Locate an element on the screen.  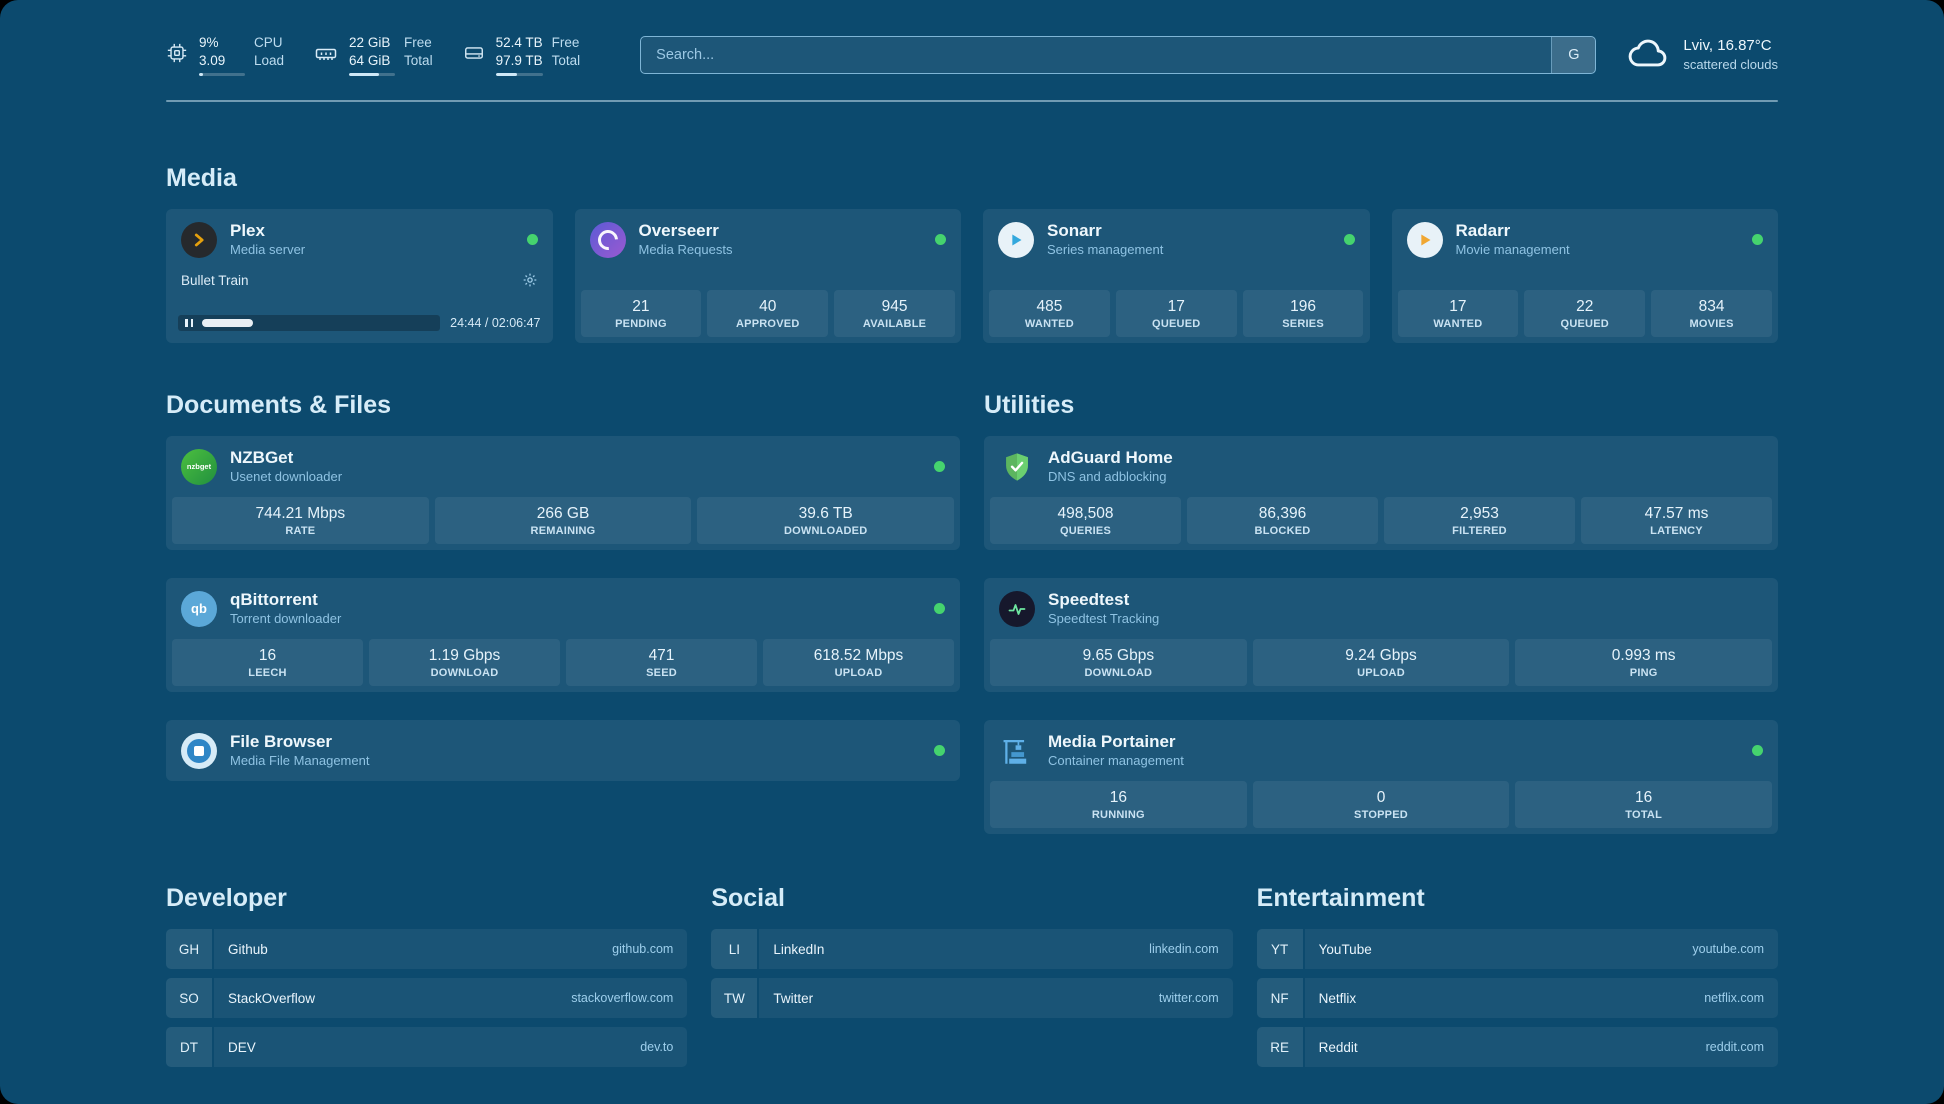
service-card-filebrowser: File Browser Media File Management is located at coordinates (563, 751).